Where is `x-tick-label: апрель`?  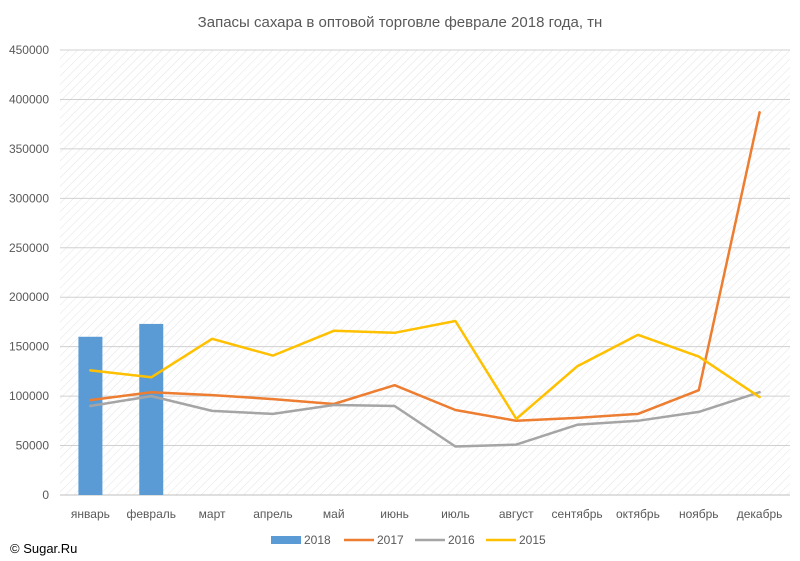
x-tick-label: апрель is located at coordinates (272, 514).